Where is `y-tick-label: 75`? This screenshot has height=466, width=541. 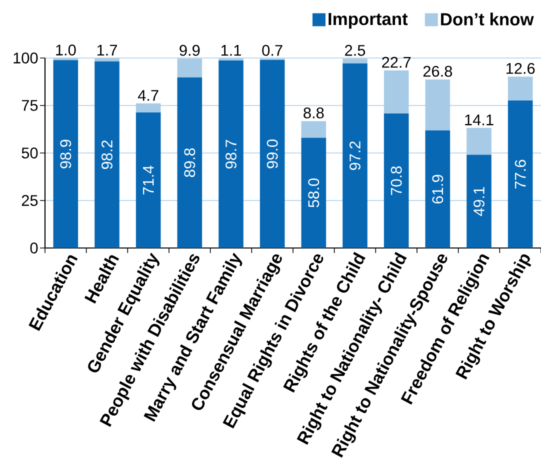 y-tick-label: 75 is located at coordinates (30, 105).